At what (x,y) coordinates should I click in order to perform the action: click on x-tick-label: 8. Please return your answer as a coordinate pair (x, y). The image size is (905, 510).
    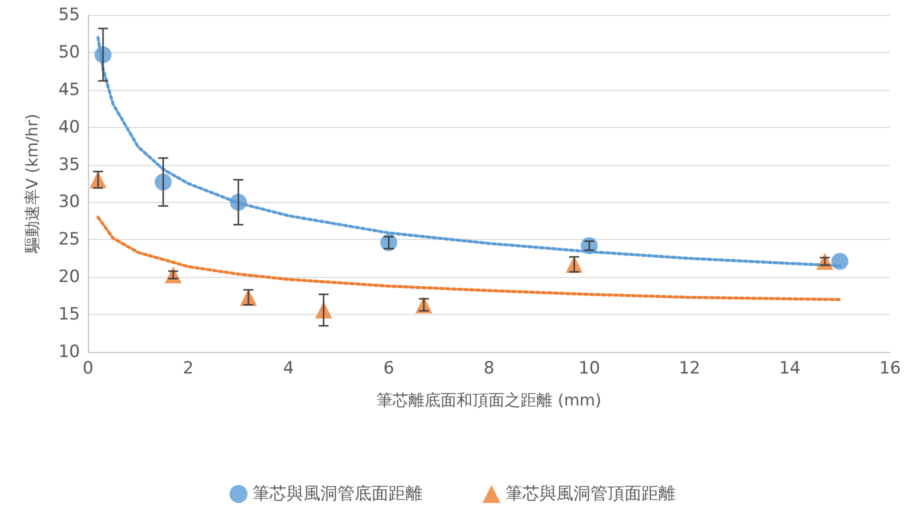
    Looking at the image, I should click on (489, 368).